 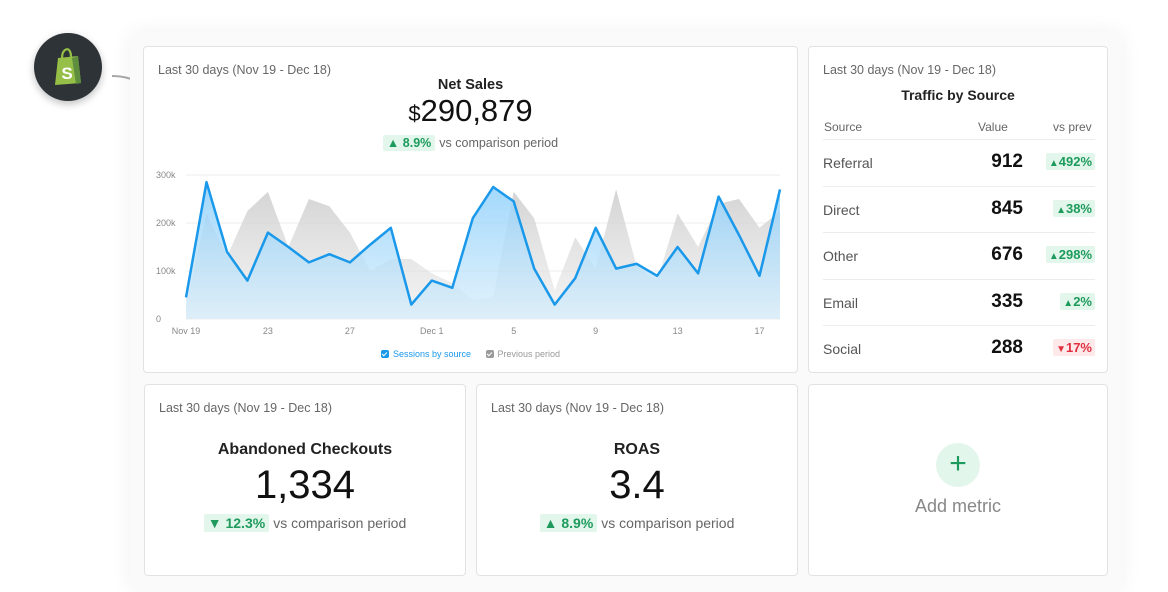 I want to click on net-sales-comparison: vs comparison period, so click(x=499, y=143).